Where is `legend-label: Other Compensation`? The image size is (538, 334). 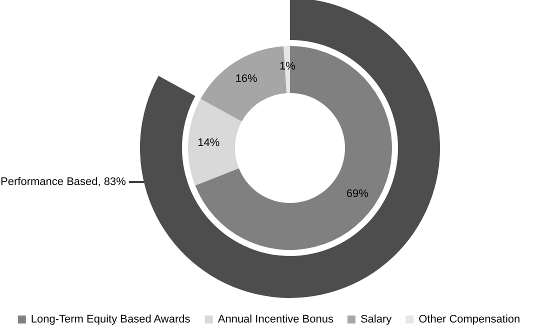
legend-label: Other Compensation is located at coordinates (469, 320).